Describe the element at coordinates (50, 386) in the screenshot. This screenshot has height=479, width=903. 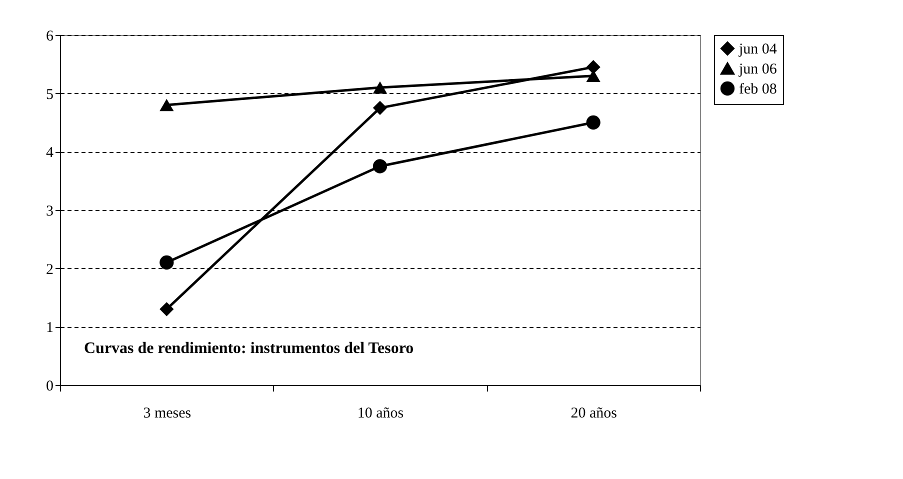
I see `y-tick-label: 0` at that location.